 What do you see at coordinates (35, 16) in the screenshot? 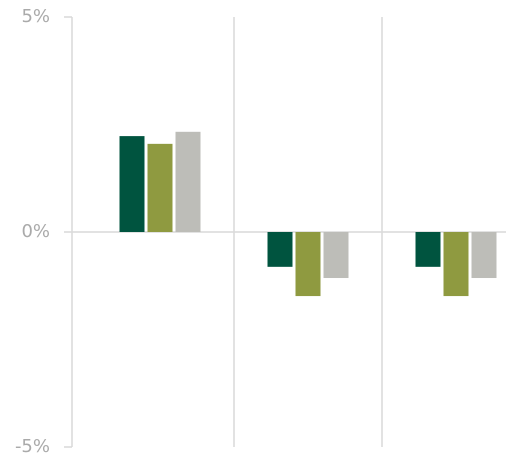
I see `y-tick-label: 5%` at bounding box center [35, 16].